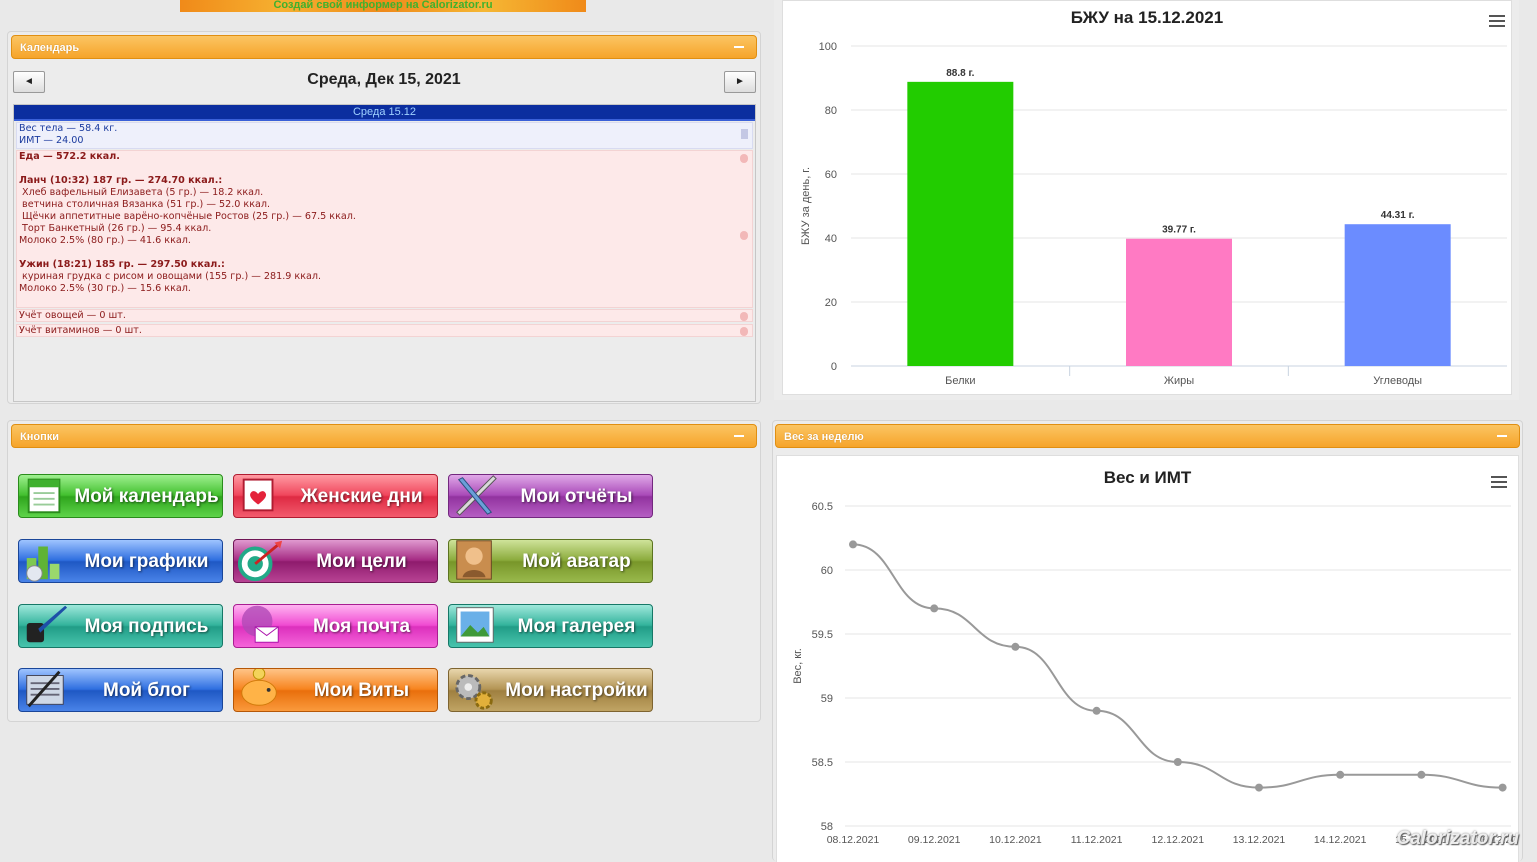 The width and height of the screenshot is (1537, 862). I want to click on nav-button: Мои графики, so click(120, 561).